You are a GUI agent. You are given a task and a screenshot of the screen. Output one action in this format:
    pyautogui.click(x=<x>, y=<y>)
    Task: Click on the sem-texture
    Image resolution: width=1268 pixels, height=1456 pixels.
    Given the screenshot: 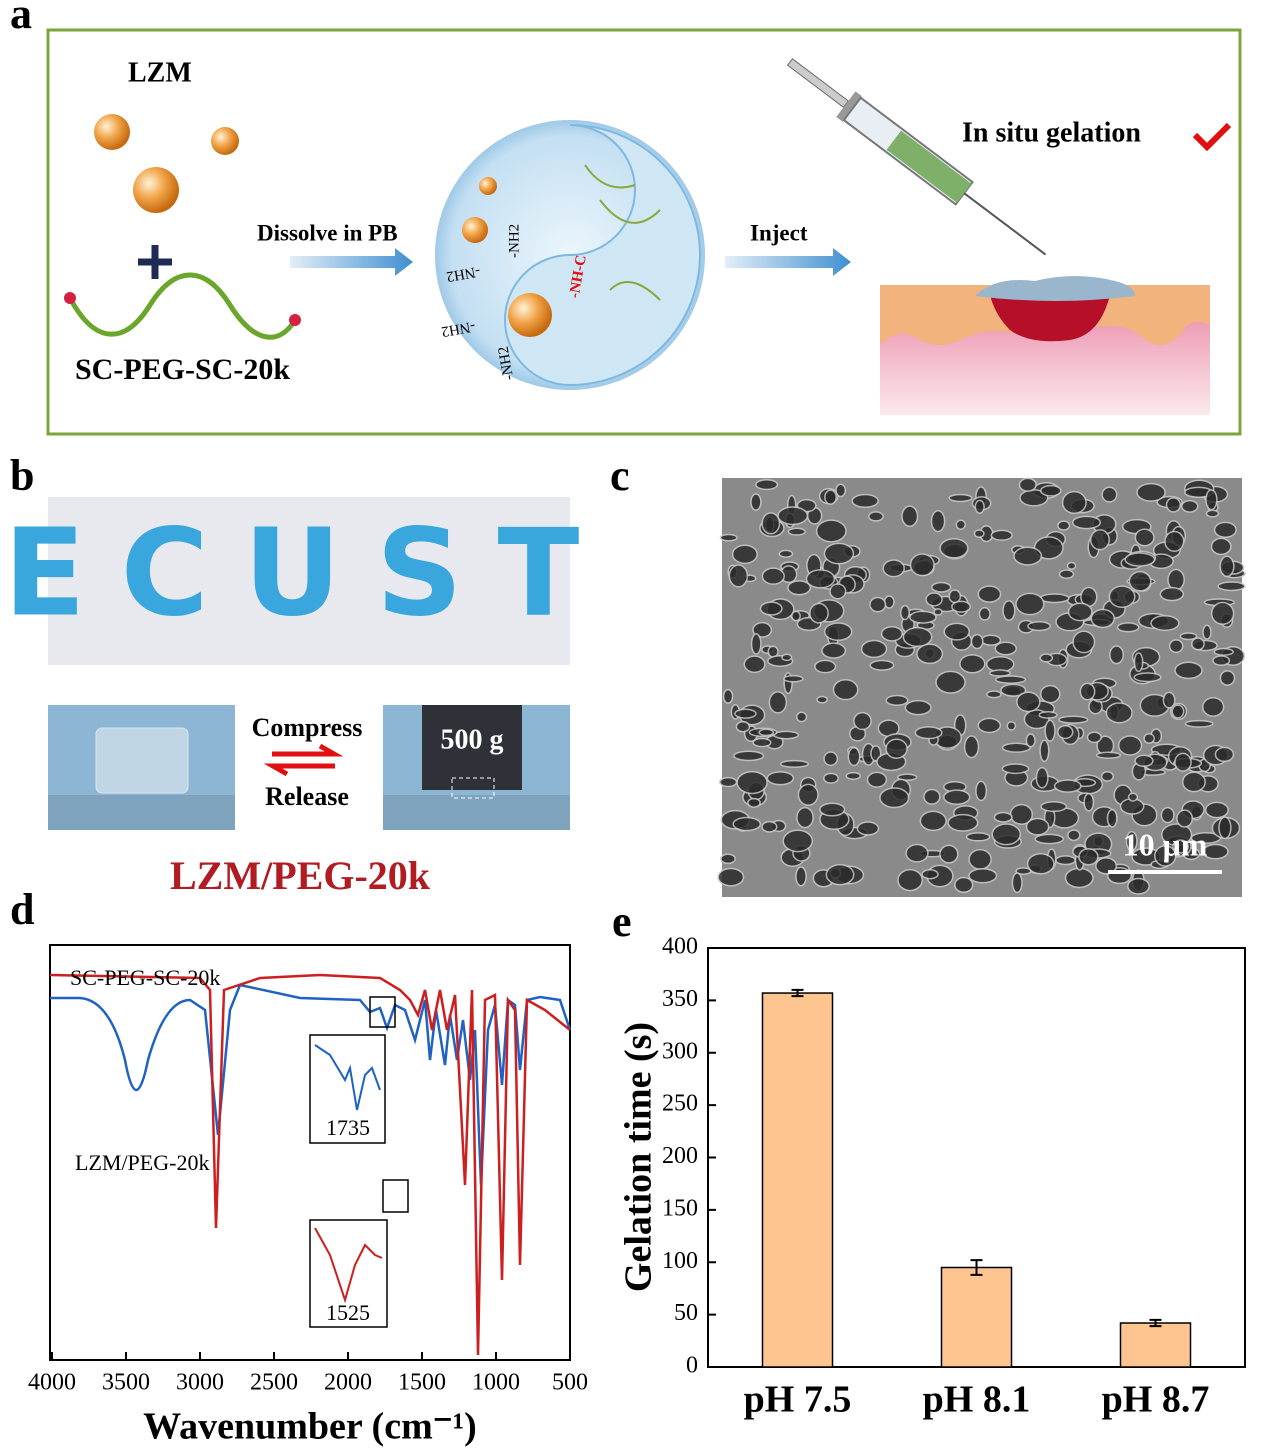 What is the action you would take?
    pyautogui.click(x=981, y=686)
    